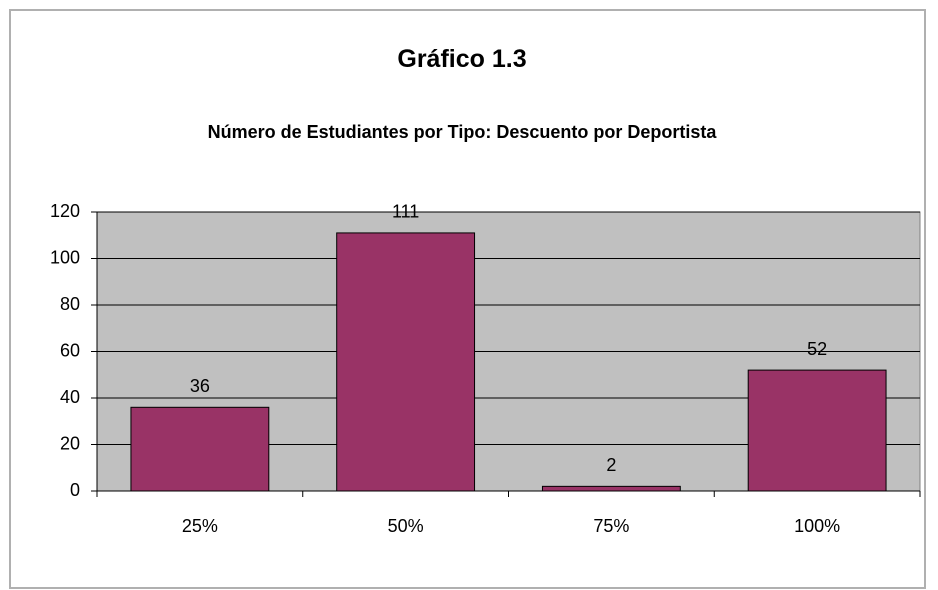 This screenshot has height=590, width=938. I want to click on data-label: 2, so click(611, 465).